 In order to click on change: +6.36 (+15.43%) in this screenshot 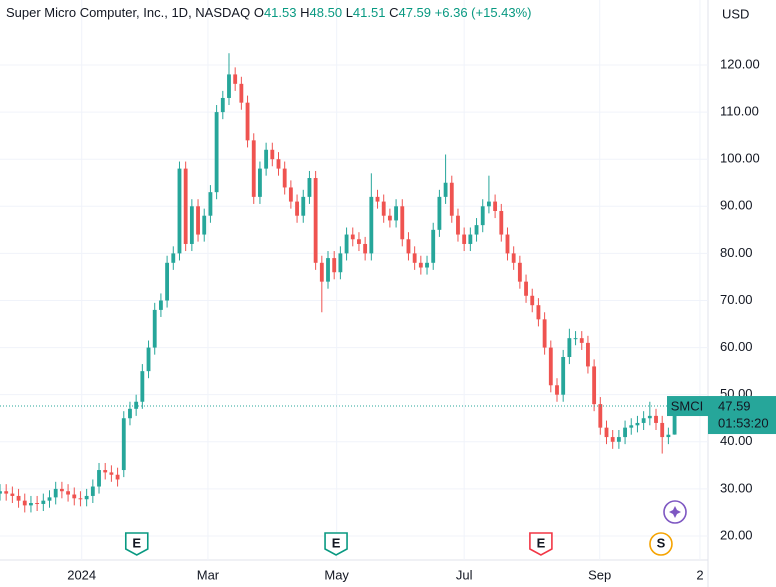, I will do `click(483, 12)`.